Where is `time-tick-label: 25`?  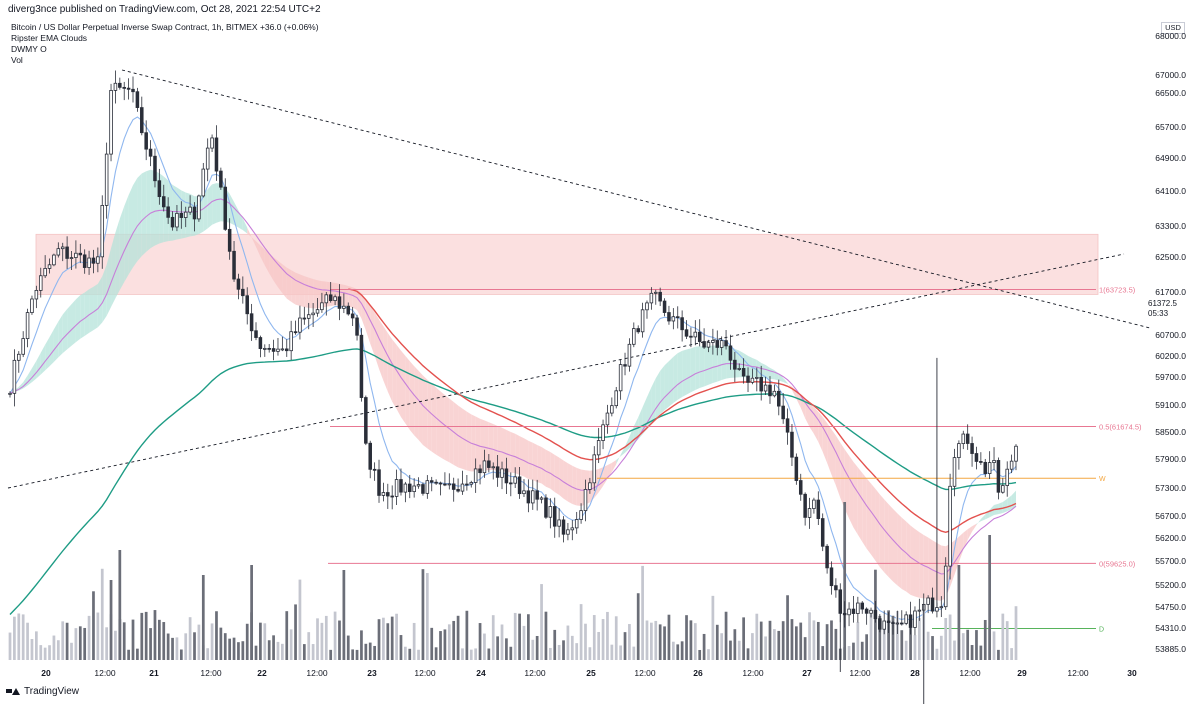 time-tick-label: 25 is located at coordinates (591, 673).